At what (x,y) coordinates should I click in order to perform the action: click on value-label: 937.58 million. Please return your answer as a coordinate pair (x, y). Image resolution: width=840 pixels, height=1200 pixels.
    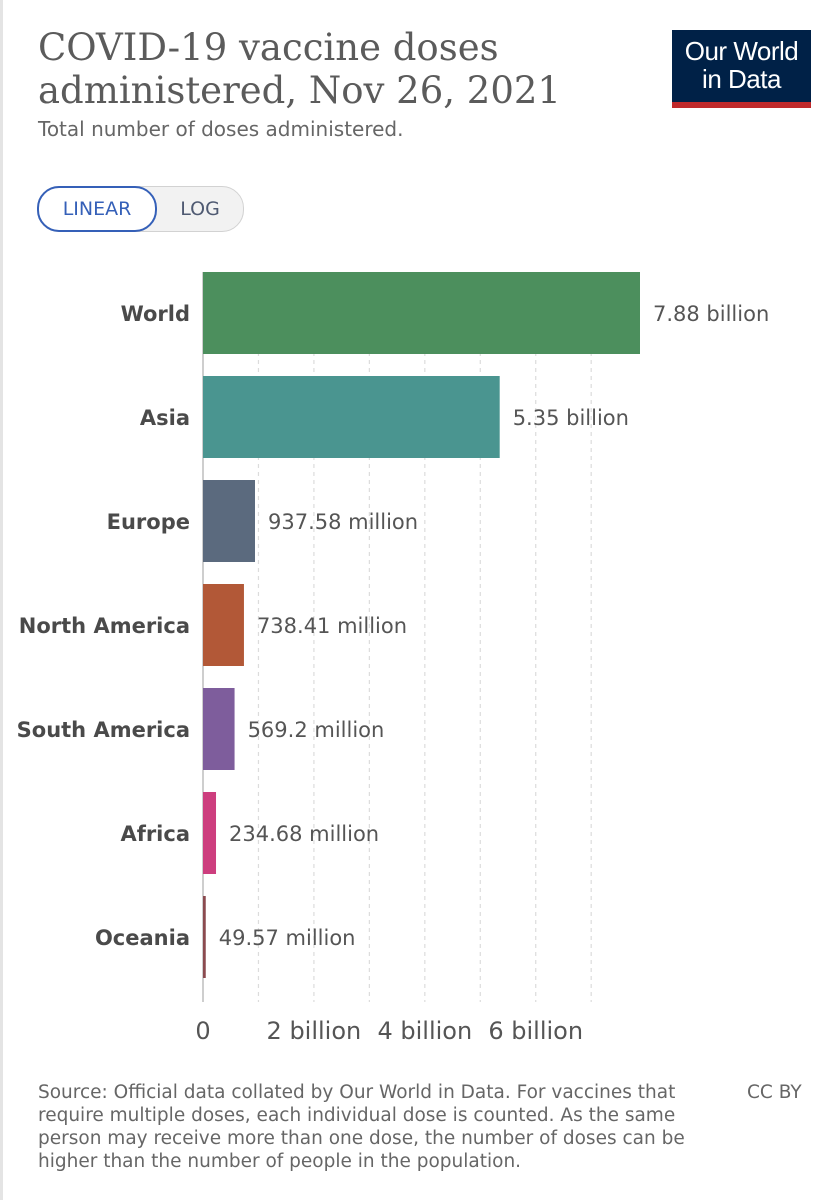
    Looking at the image, I should click on (343, 522).